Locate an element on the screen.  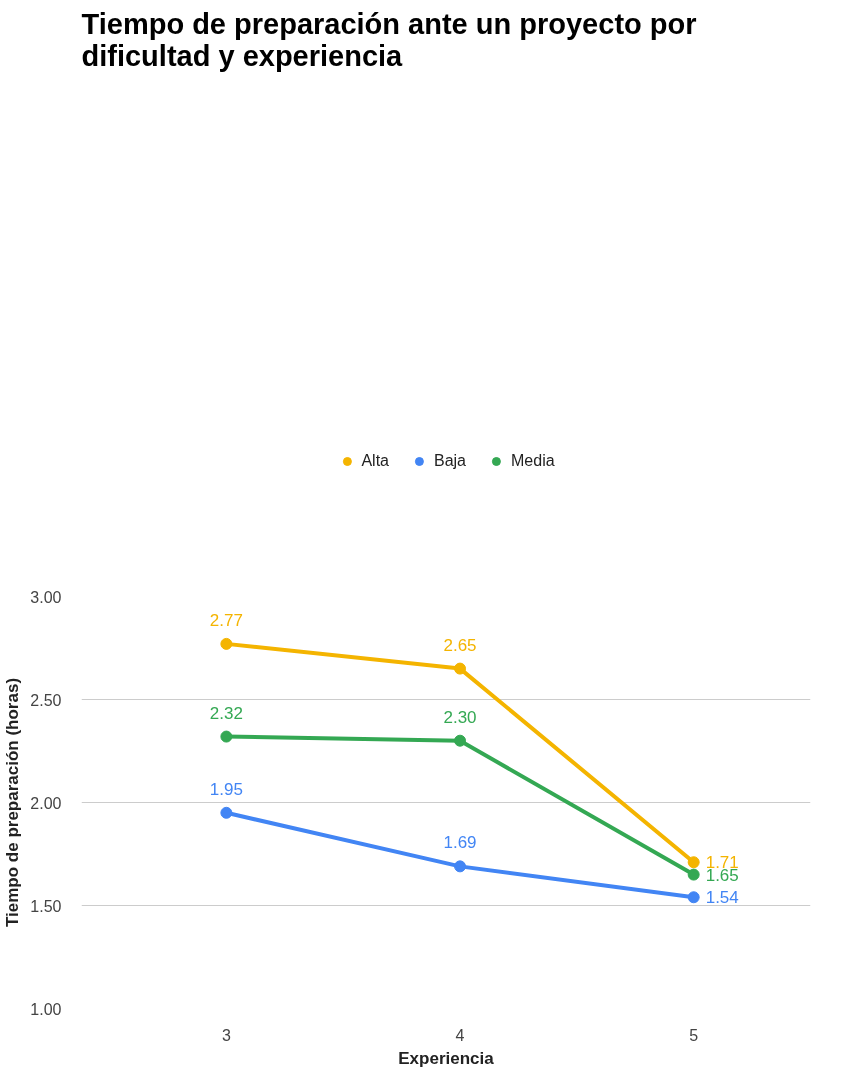
y-axis-title: Tiempo de preparación (horas) is located at coordinates (13, 802).